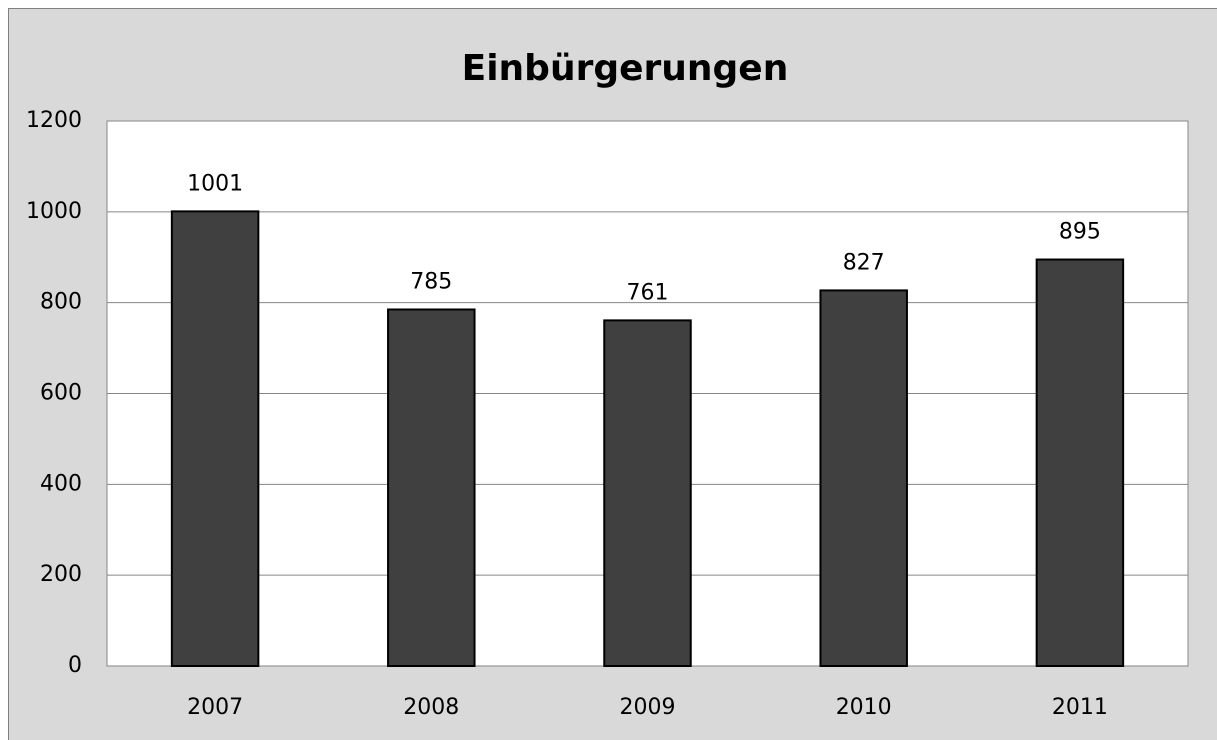  Describe the element at coordinates (75, 665) in the screenshot. I see `y-tick-label: 0` at that location.